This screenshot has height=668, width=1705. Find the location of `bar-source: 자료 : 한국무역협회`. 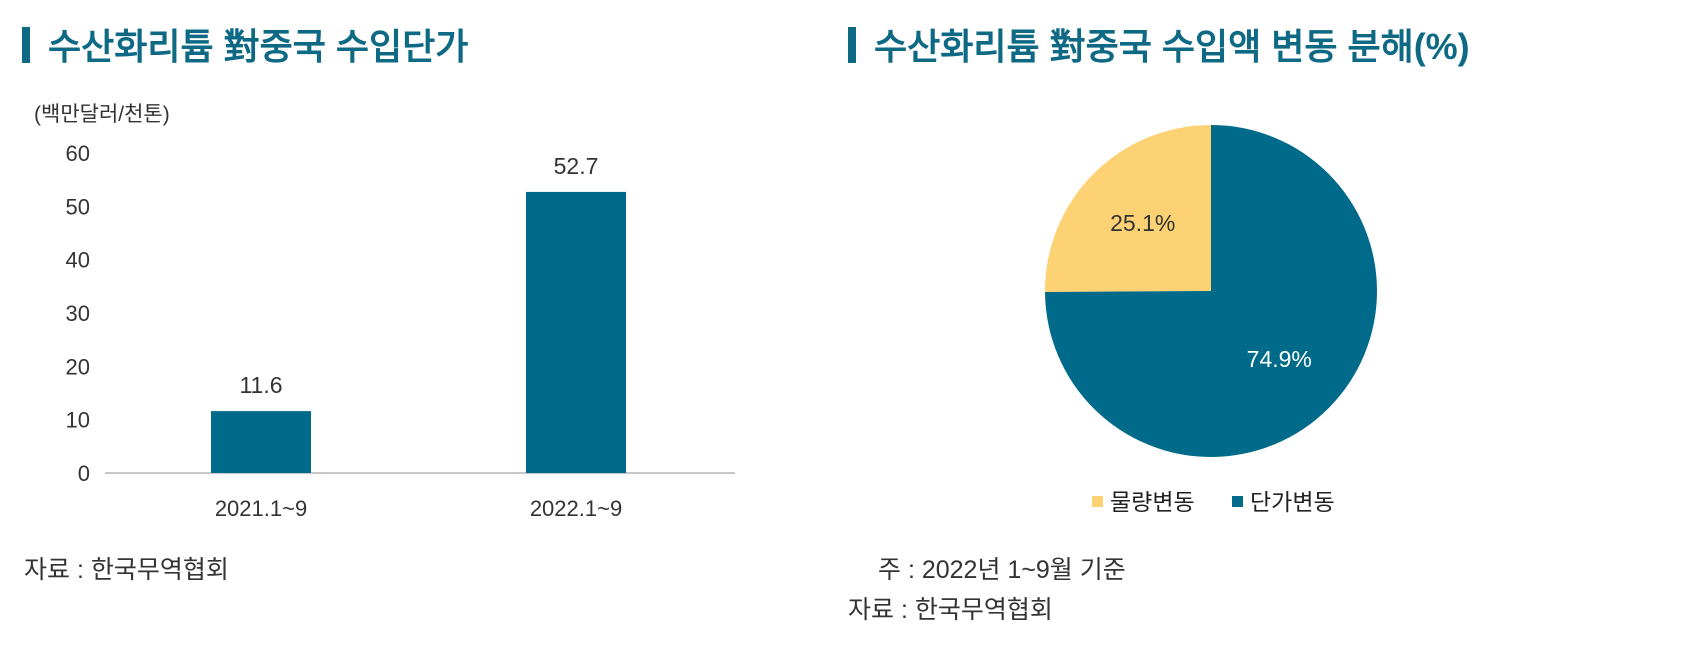

bar-source: 자료 : 한국무역협회 is located at coordinates (126, 570).